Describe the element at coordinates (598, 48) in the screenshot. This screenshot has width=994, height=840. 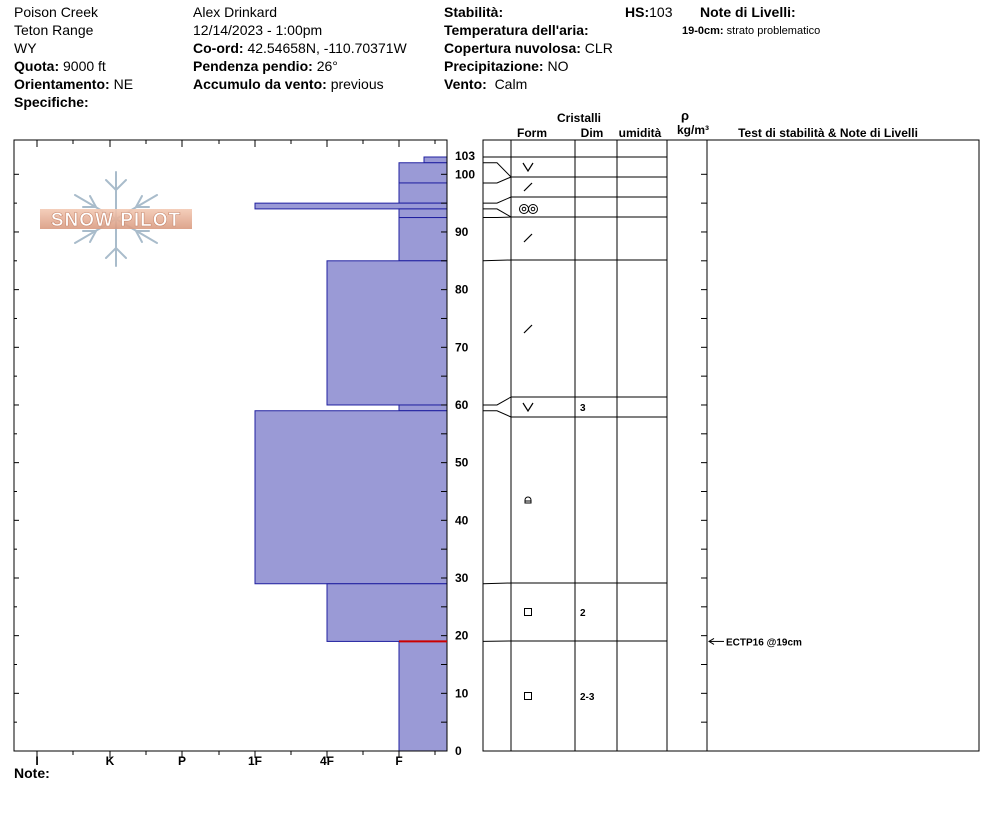
I see `cloud-value: CLR` at that location.